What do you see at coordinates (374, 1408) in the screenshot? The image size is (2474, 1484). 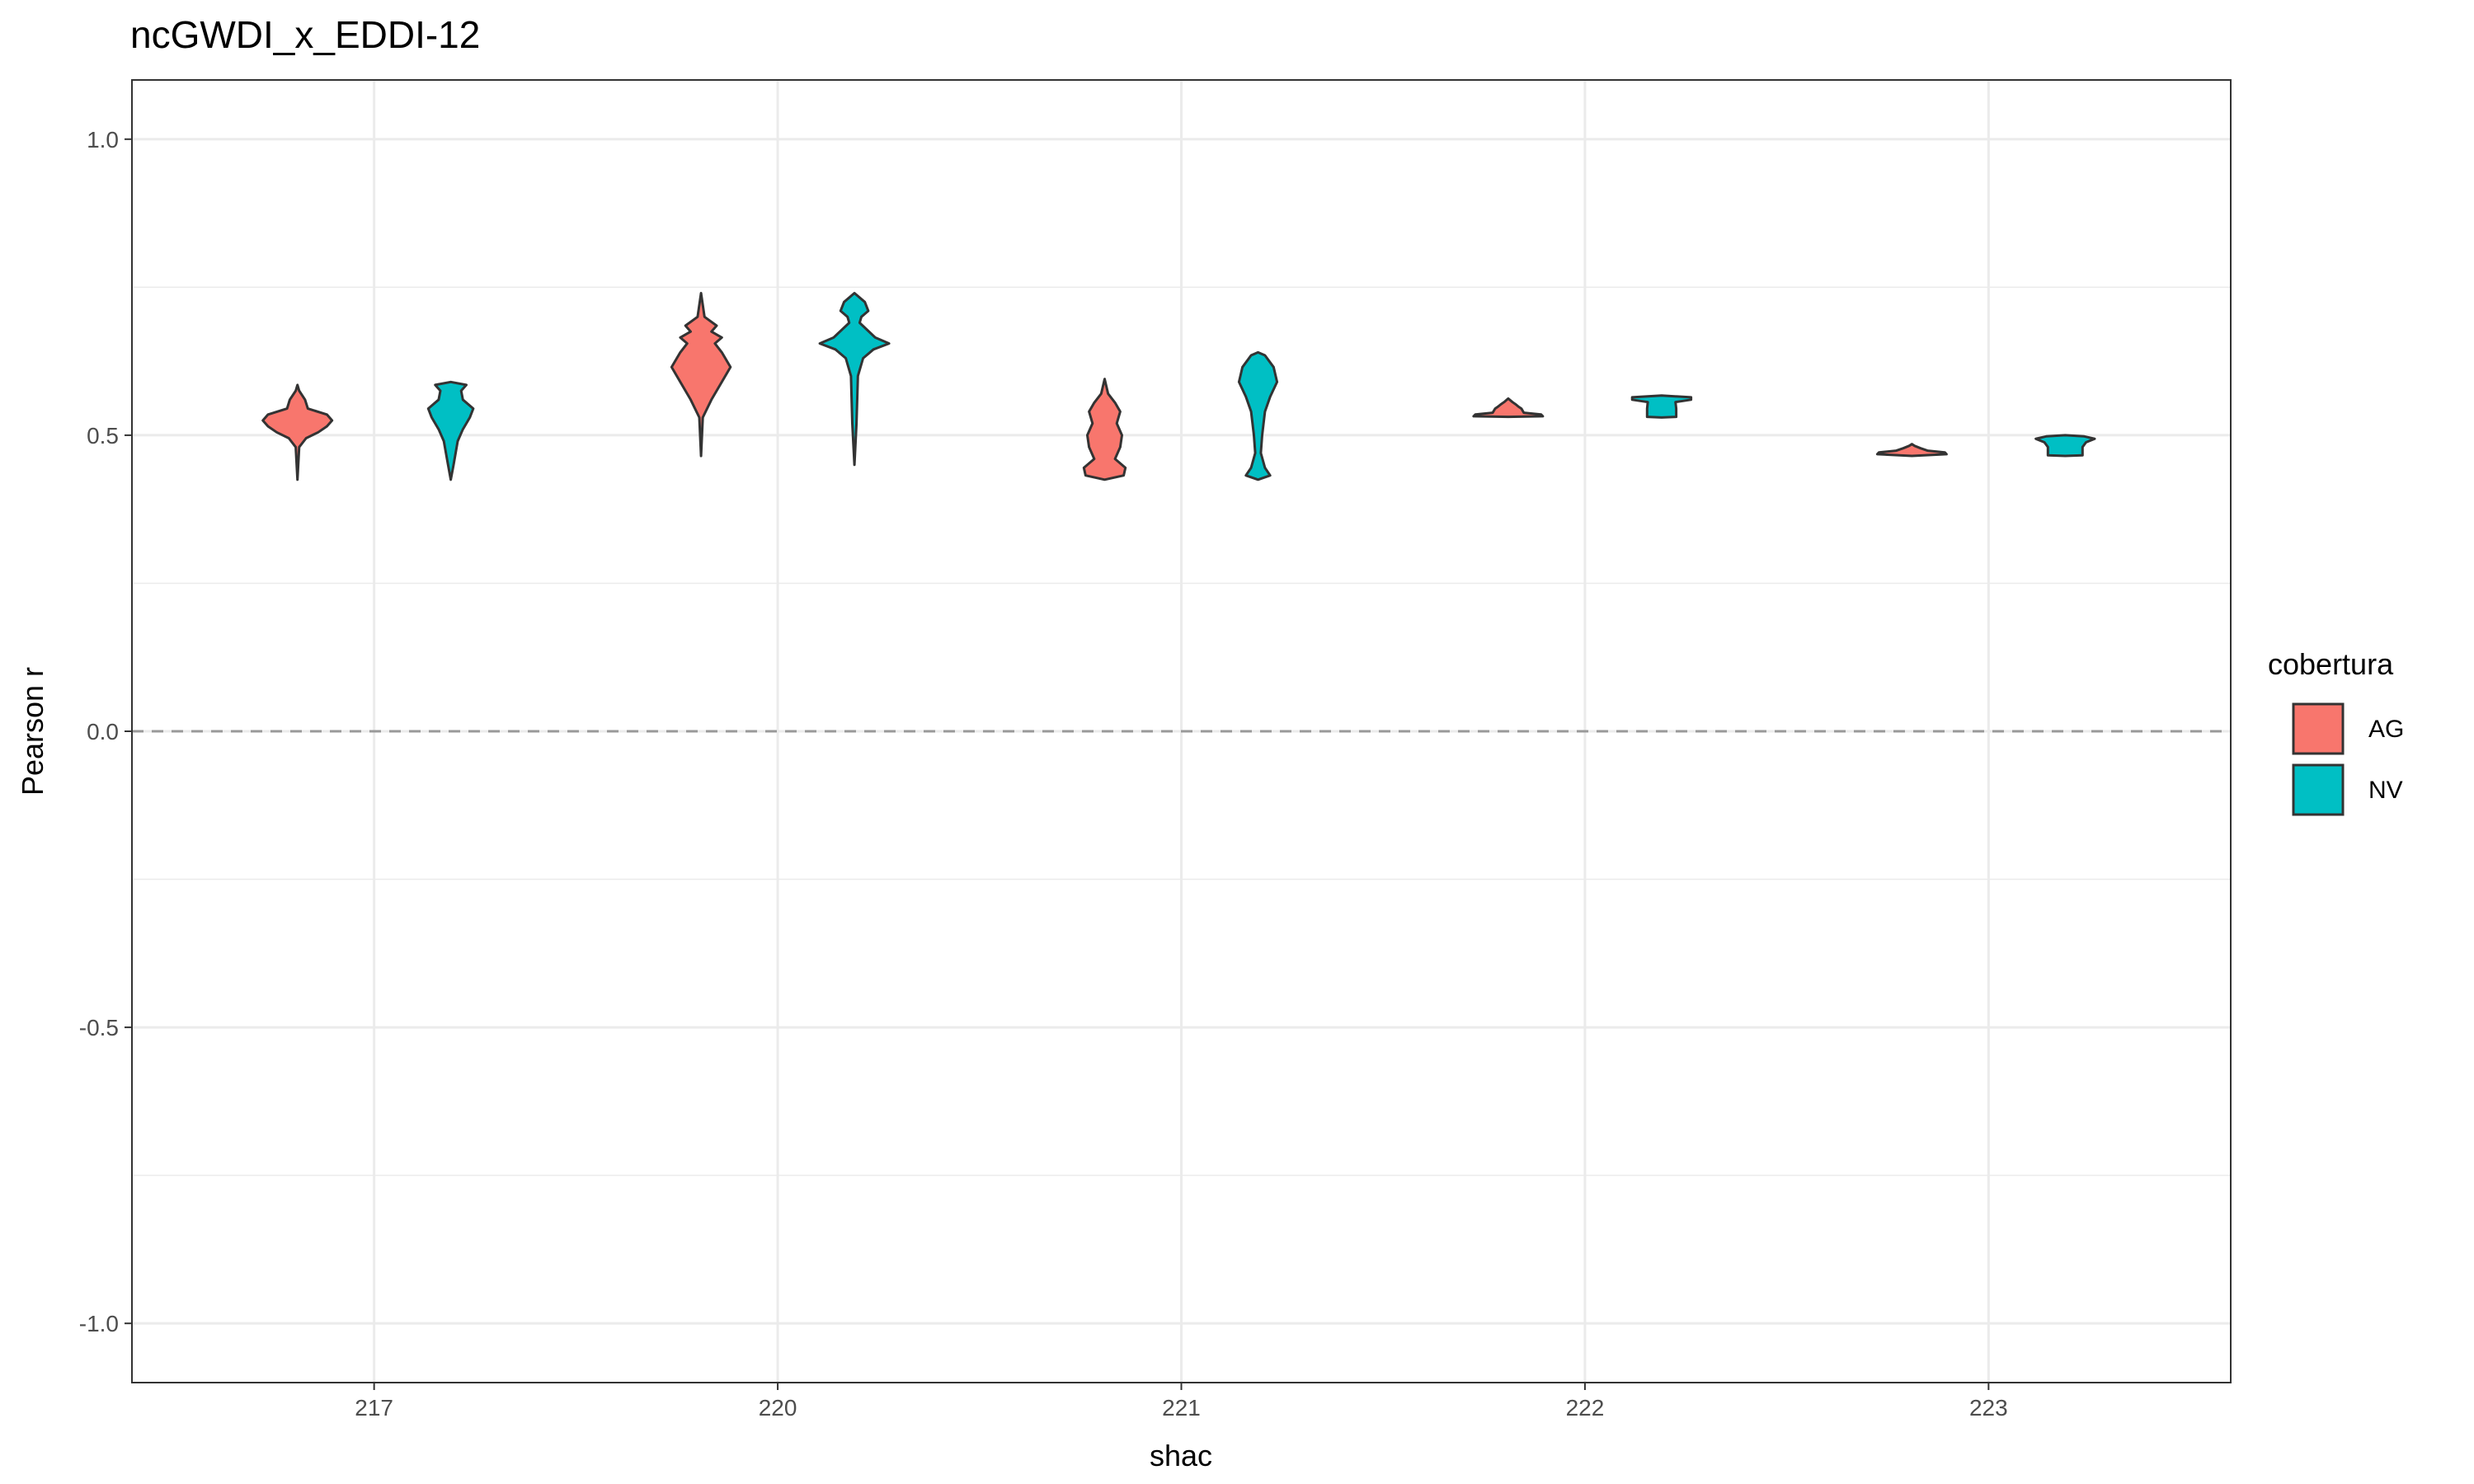 I see `x-tick-label: 217` at bounding box center [374, 1408].